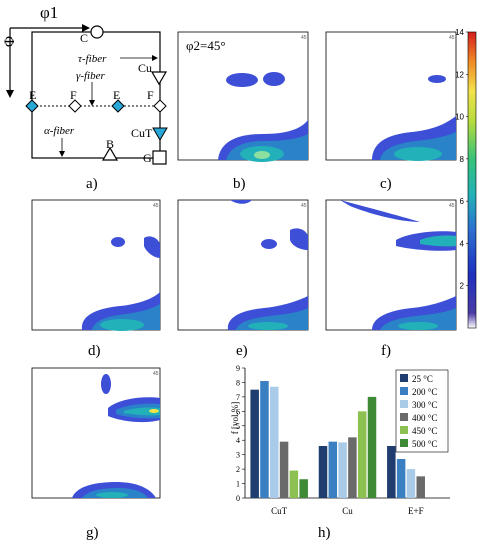  I want to click on legend-label: 300 °C, so click(424, 405).